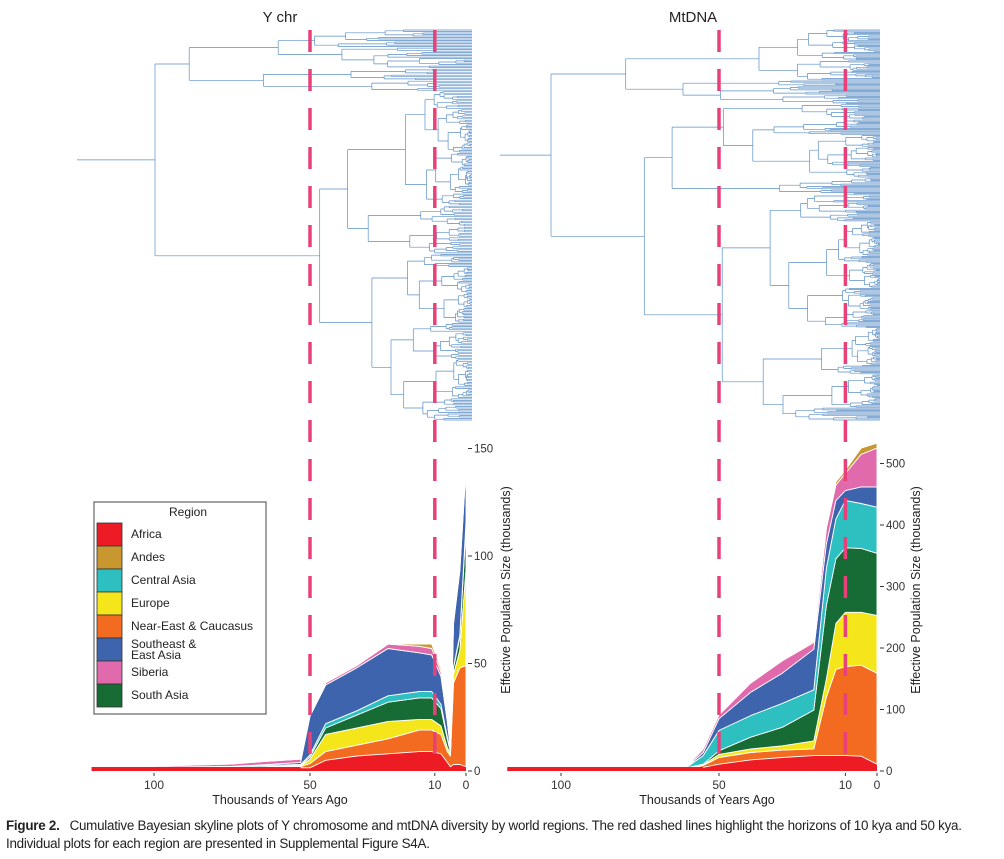 This screenshot has height=859, width=1004. I want to click on y-tick-label: 300, so click(895, 588).